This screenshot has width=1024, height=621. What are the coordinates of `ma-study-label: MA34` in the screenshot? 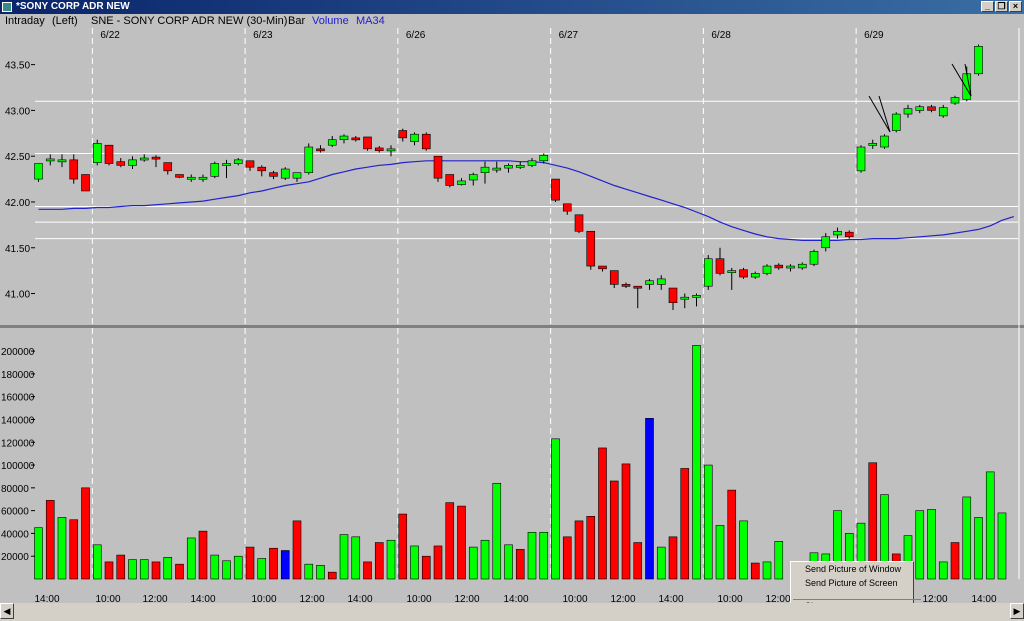 It's located at (370, 21).